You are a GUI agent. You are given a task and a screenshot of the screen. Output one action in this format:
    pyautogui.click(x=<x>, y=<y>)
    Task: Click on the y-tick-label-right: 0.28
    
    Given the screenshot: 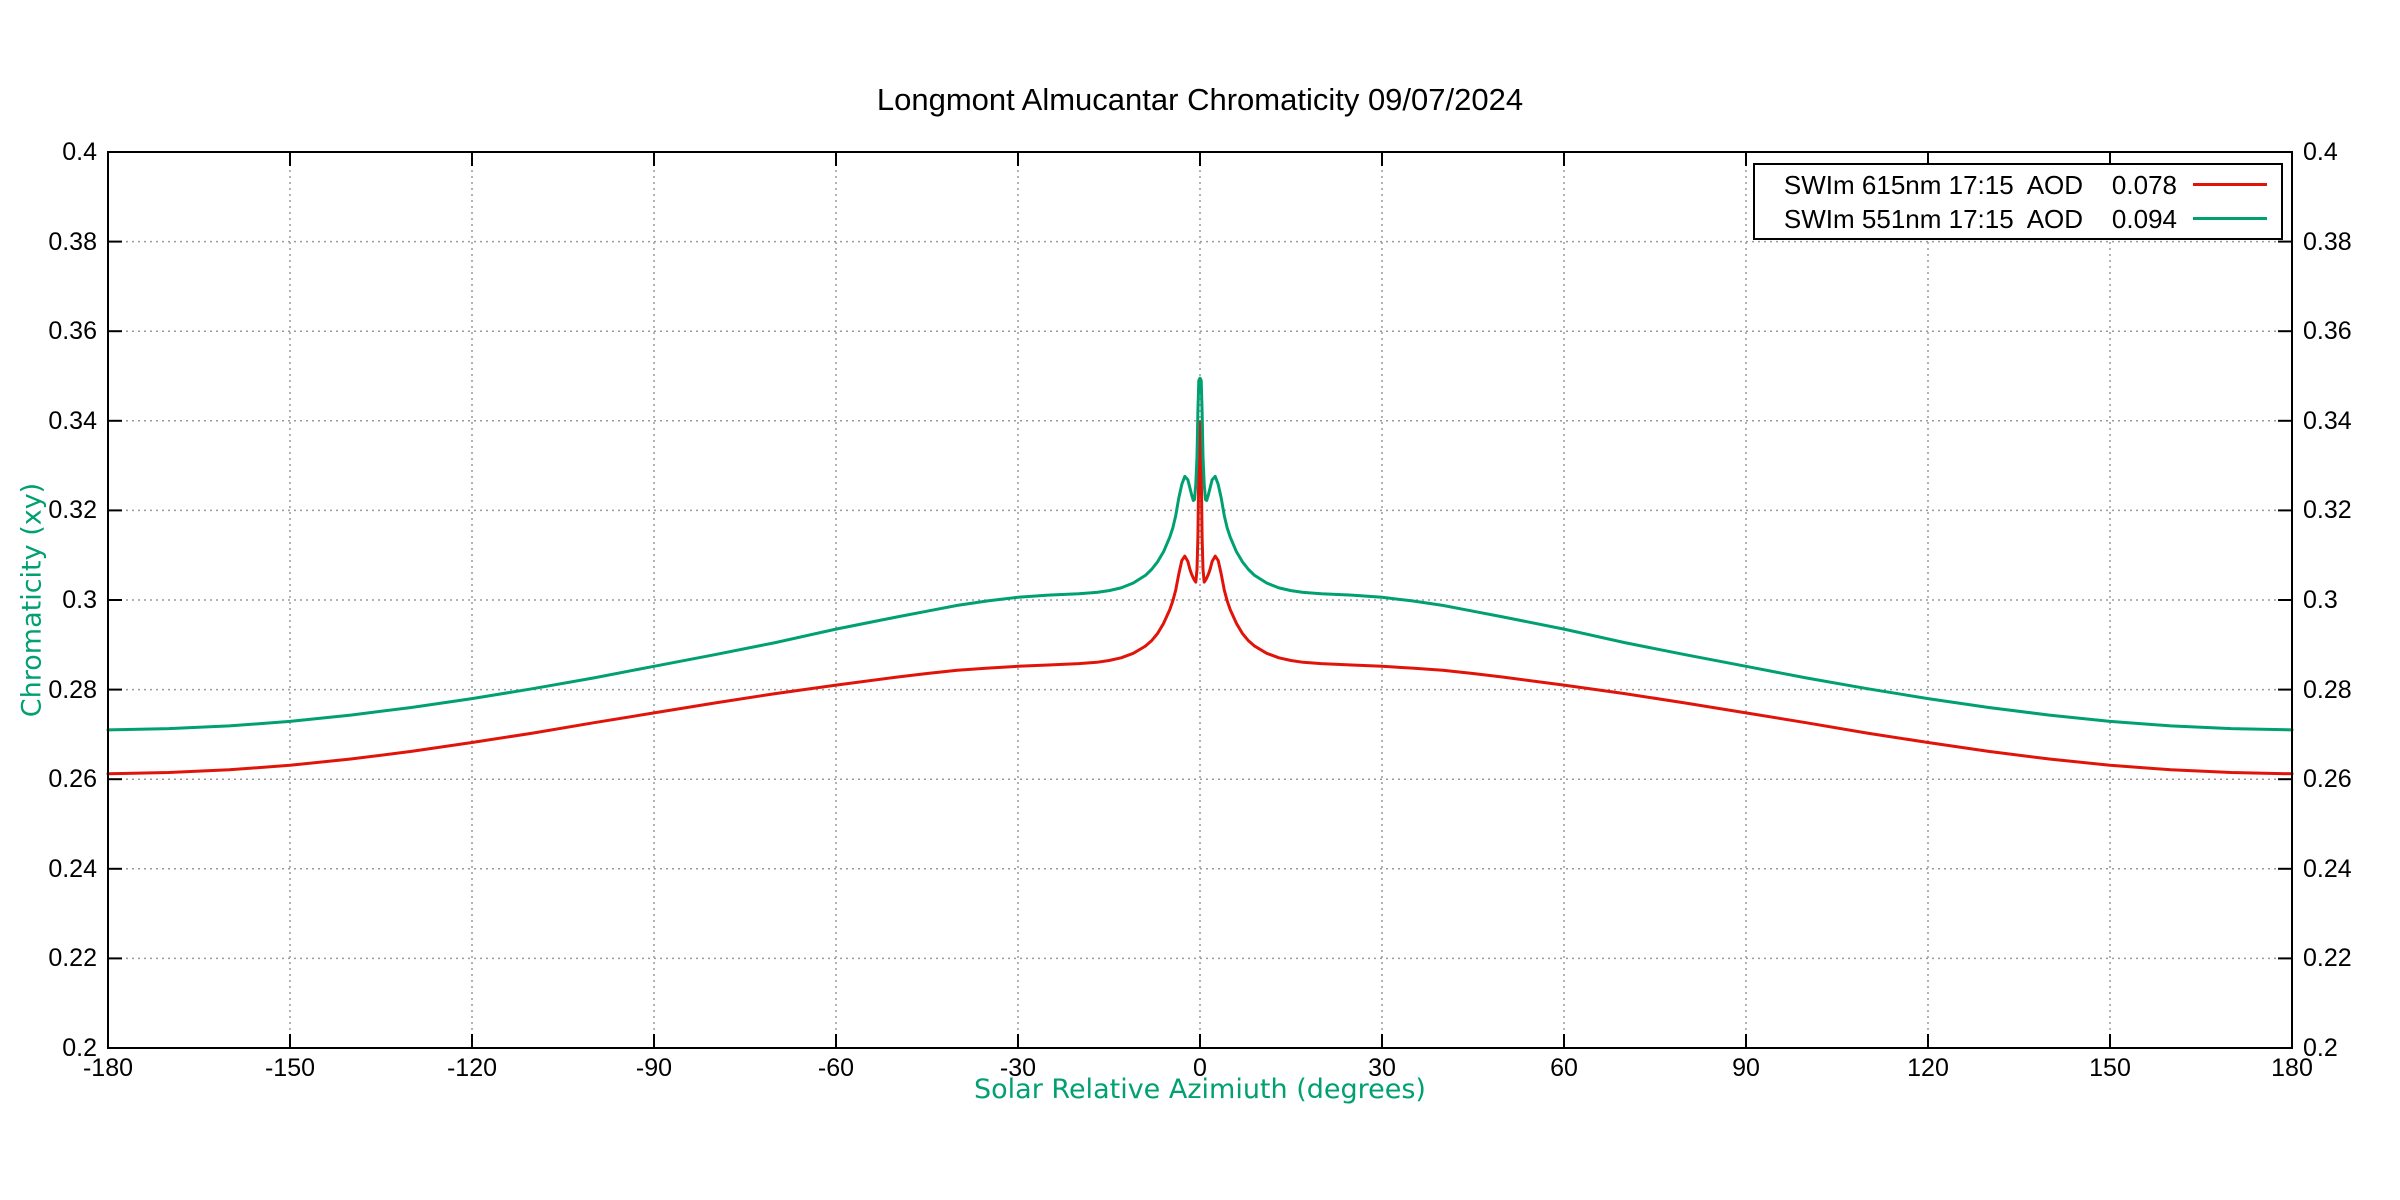 What is the action you would take?
    pyautogui.click(x=2327, y=689)
    